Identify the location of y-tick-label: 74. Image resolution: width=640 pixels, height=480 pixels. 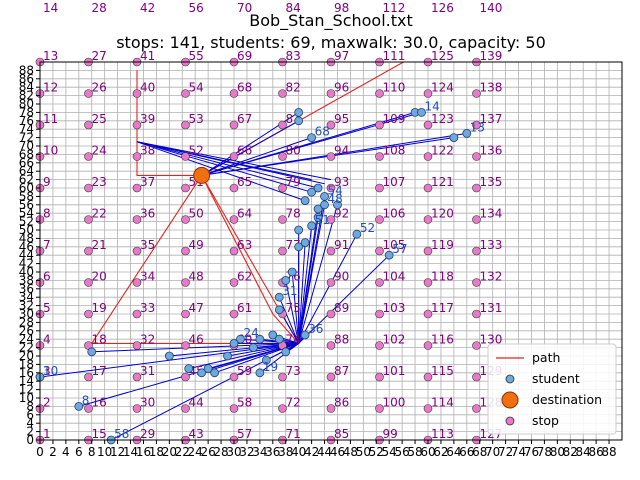
(26, 129).